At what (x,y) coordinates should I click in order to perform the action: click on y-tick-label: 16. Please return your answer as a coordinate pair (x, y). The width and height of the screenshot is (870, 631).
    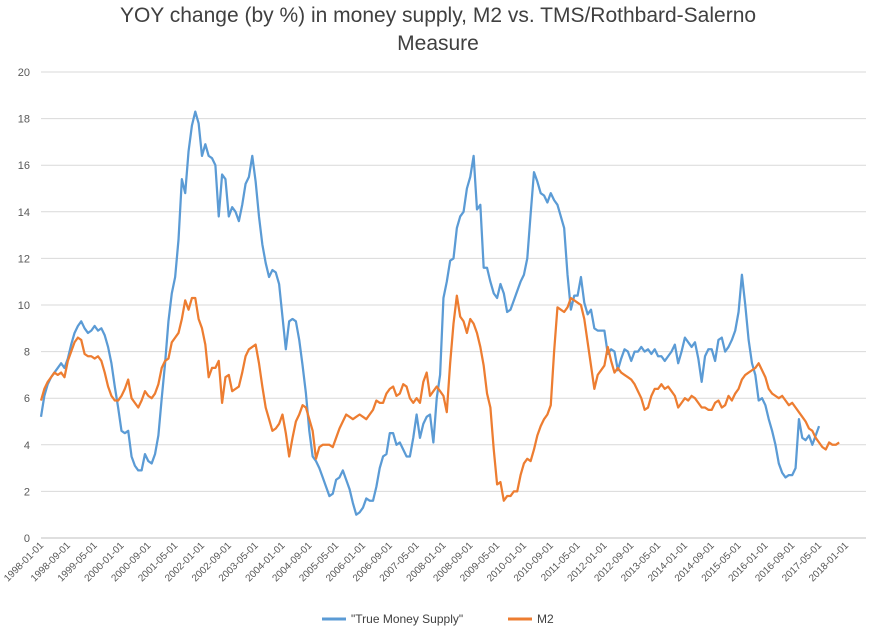
    Looking at the image, I should click on (24, 166).